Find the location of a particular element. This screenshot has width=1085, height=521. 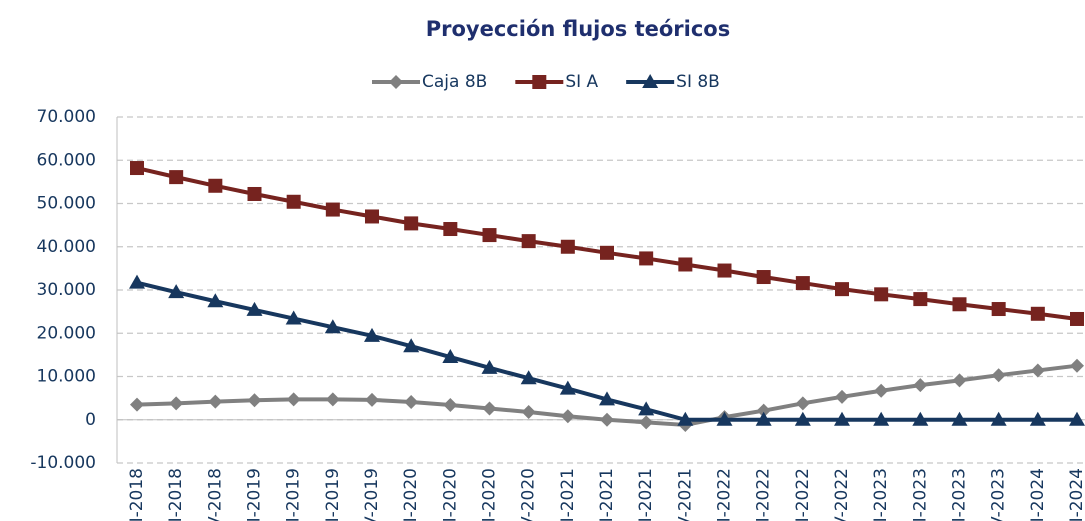

chart-title: Proyección flujos teóricos is located at coordinates (578, 29).